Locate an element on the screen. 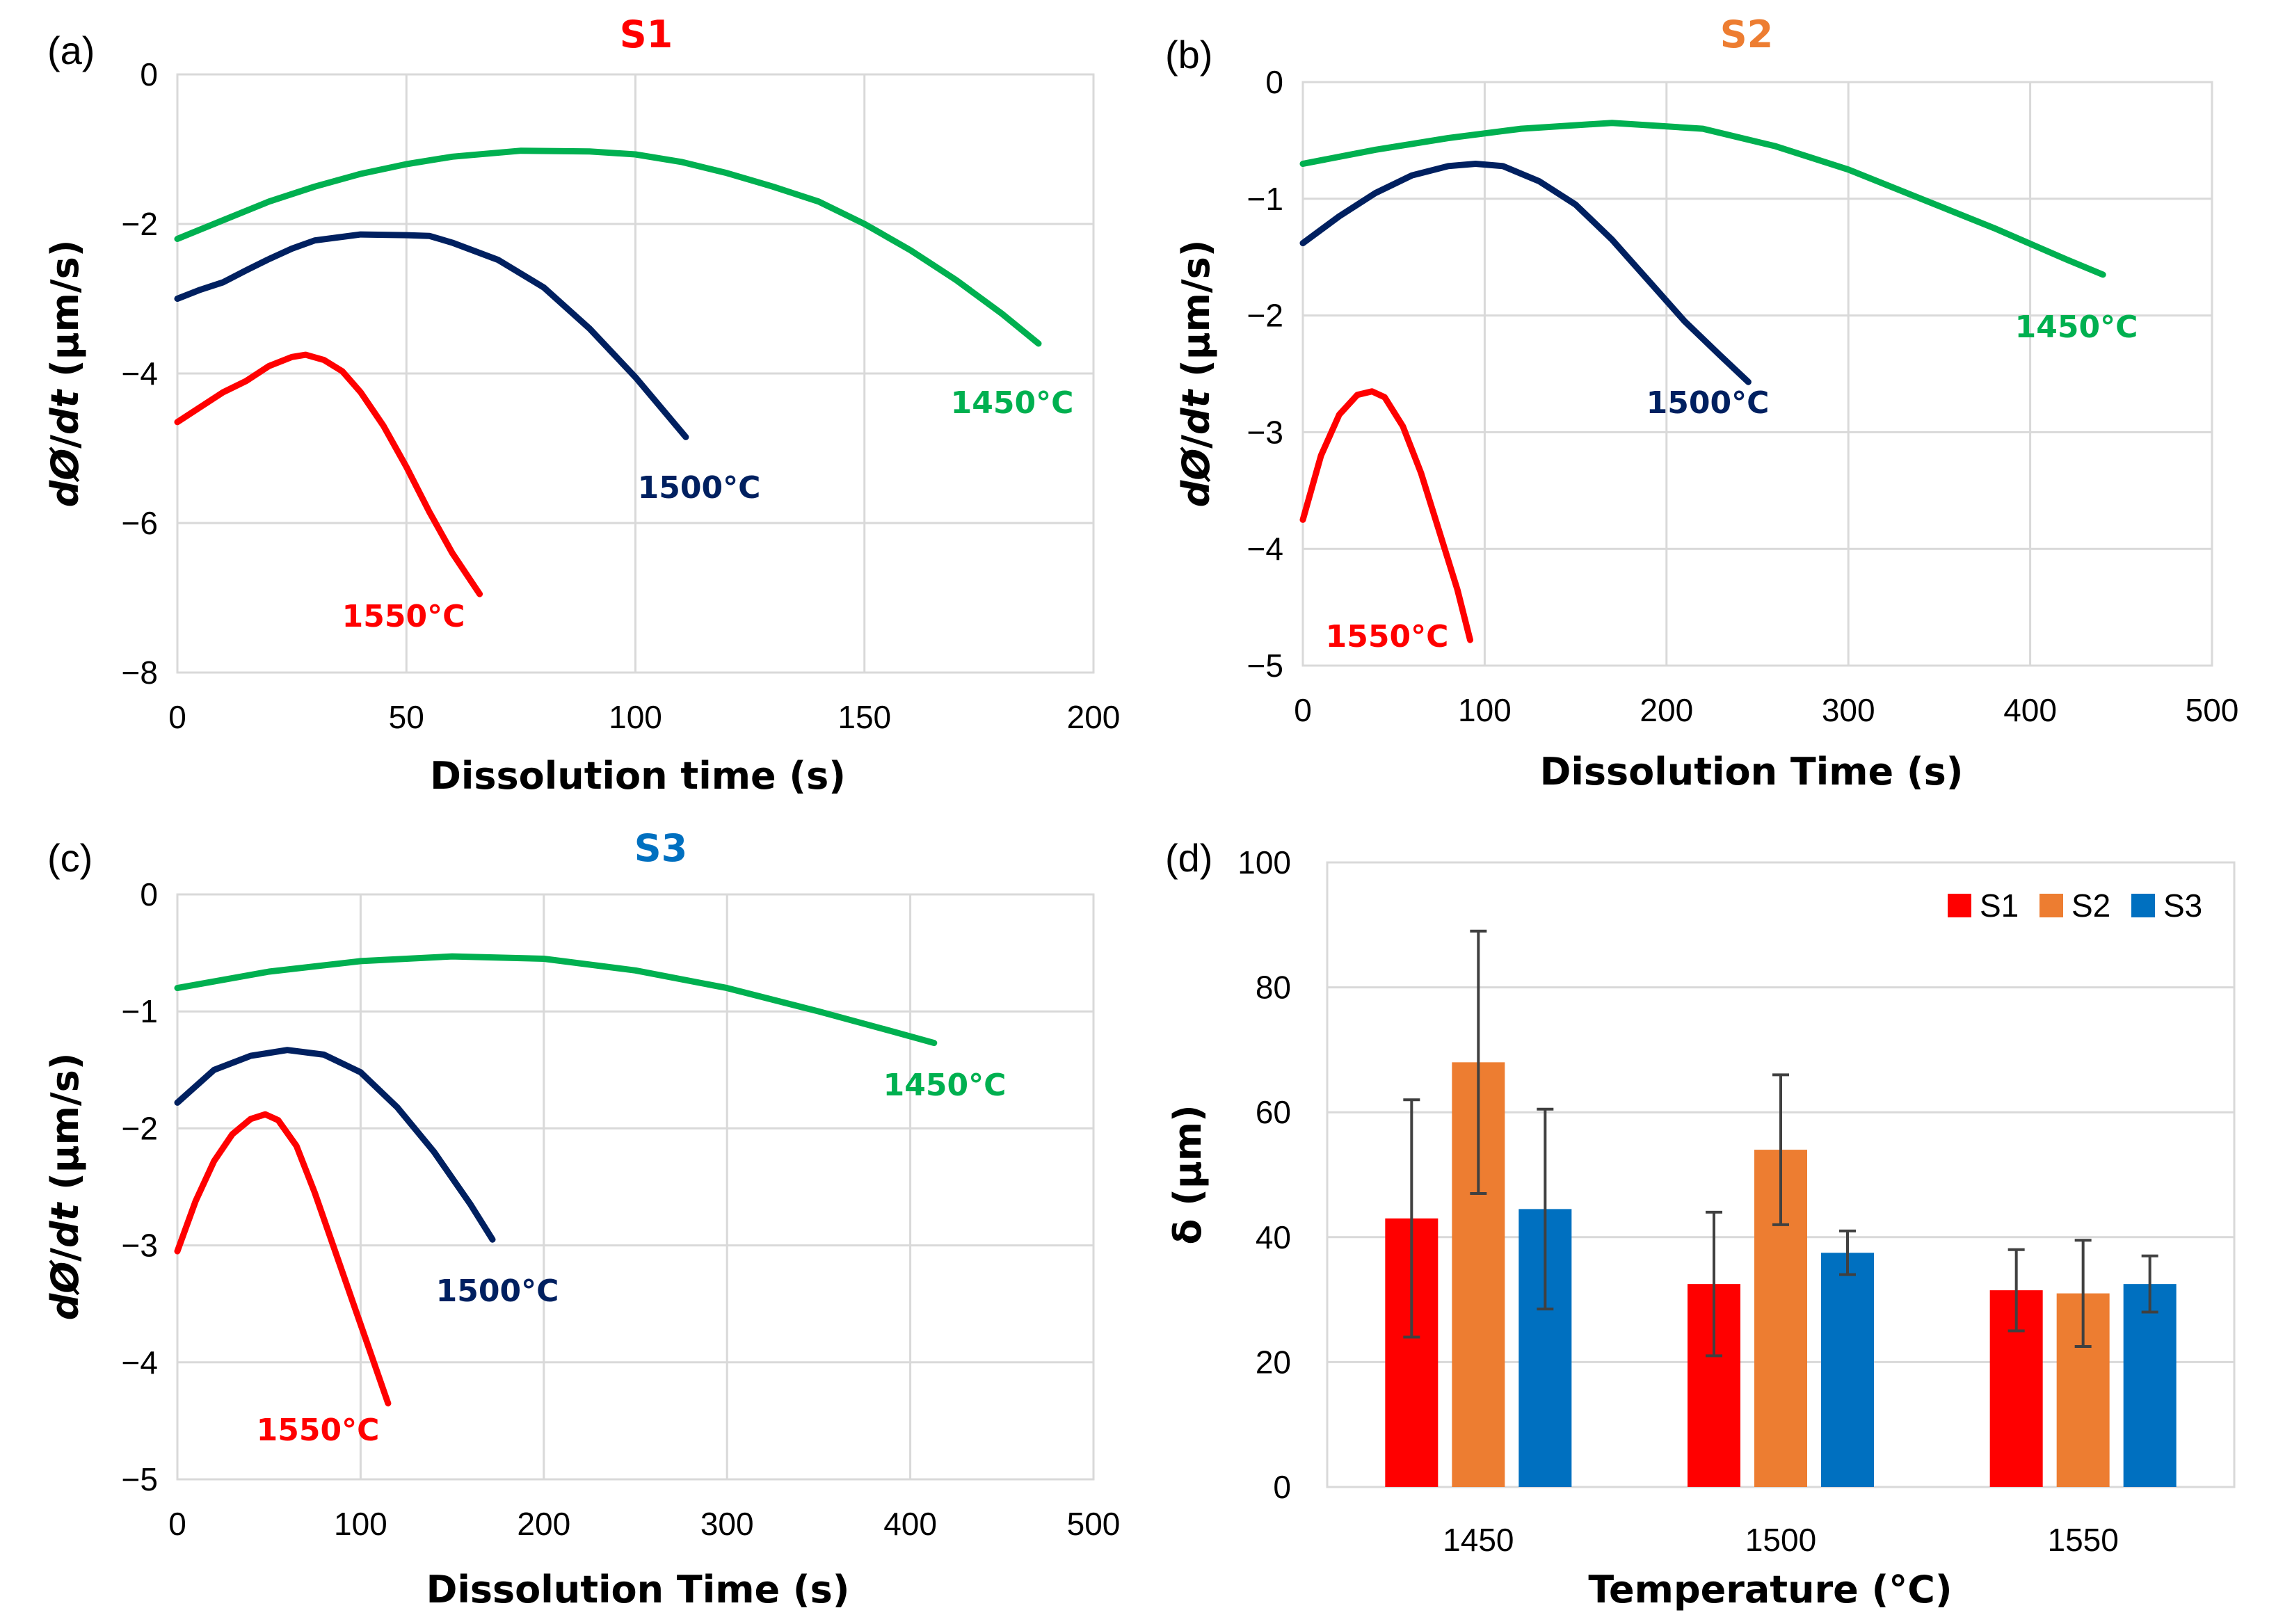 This screenshot has width=2276, height=1624. y-tick-label: 80 is located at coordinates (1273, 988).